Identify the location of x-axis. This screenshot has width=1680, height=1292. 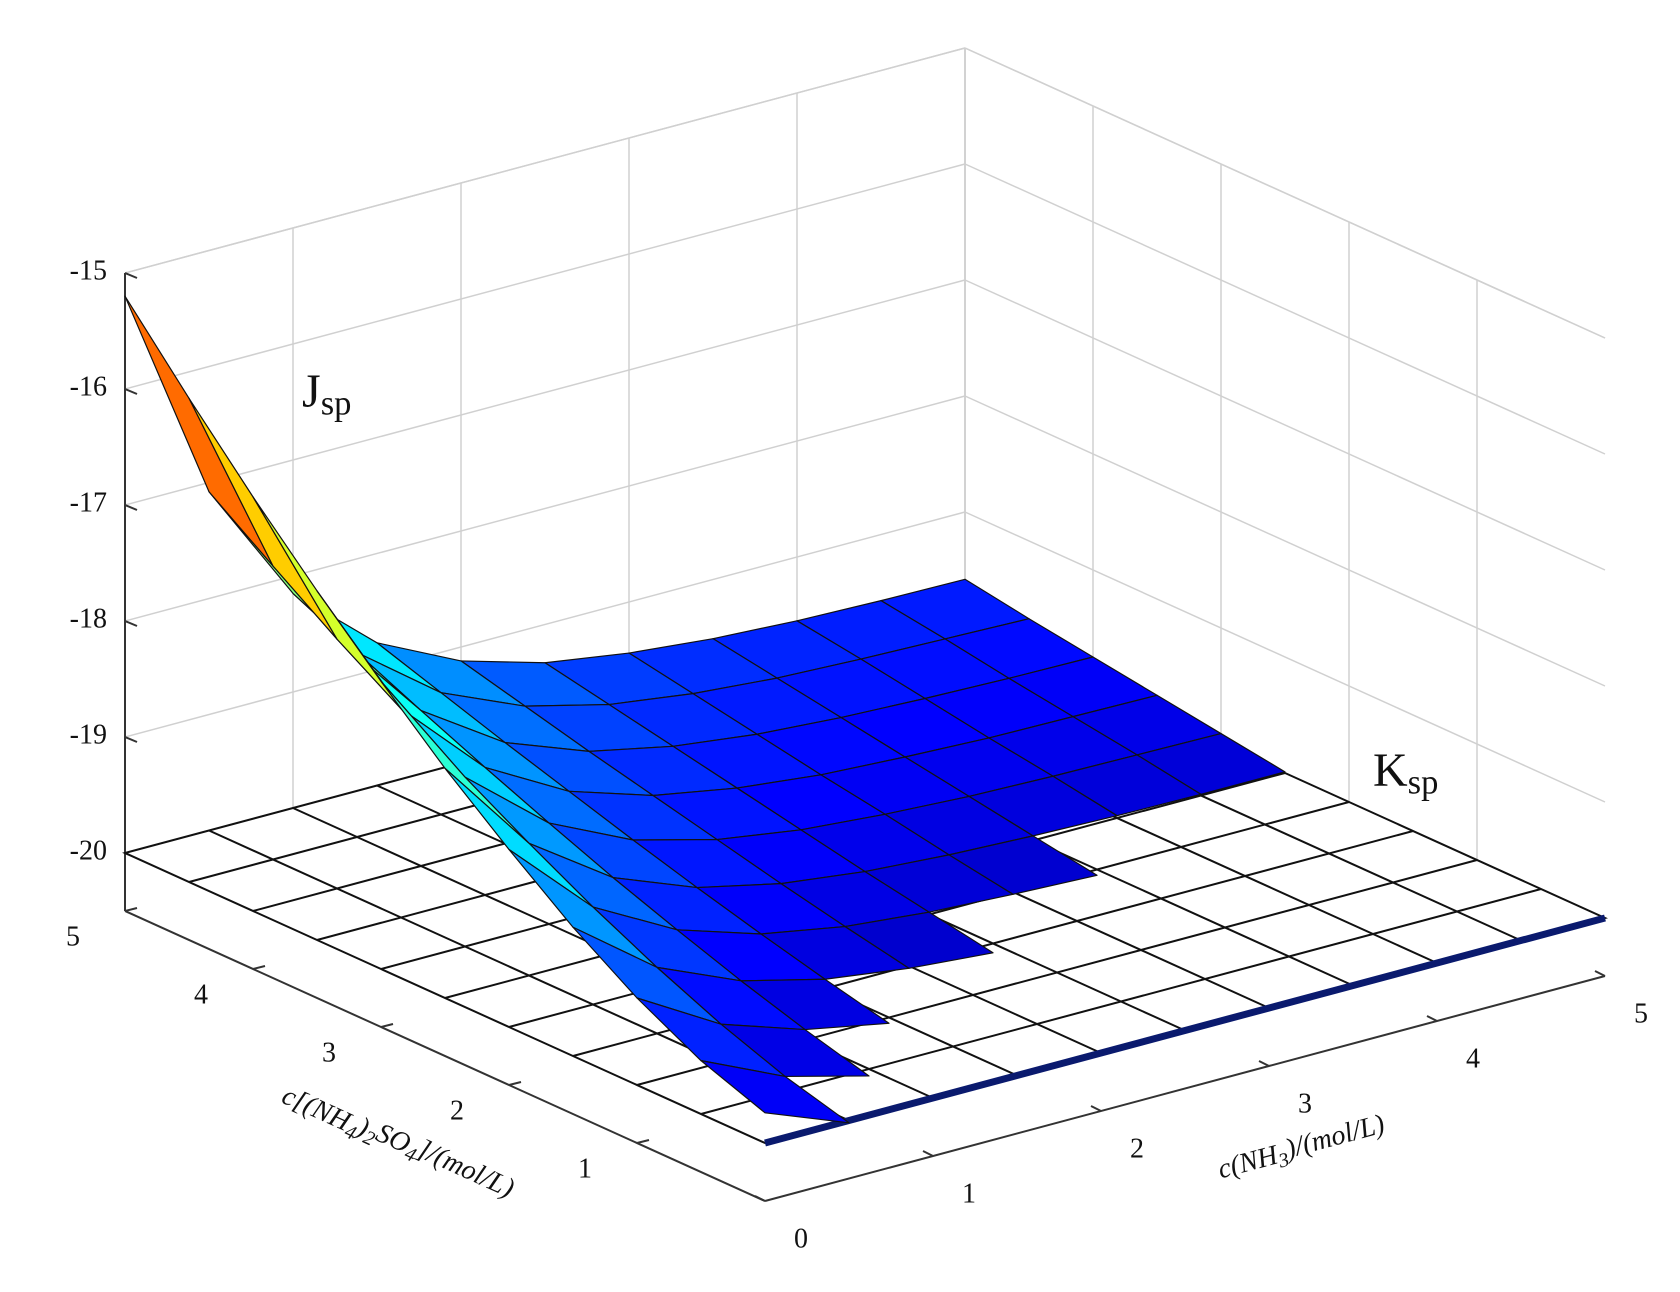
(1185, 1088).